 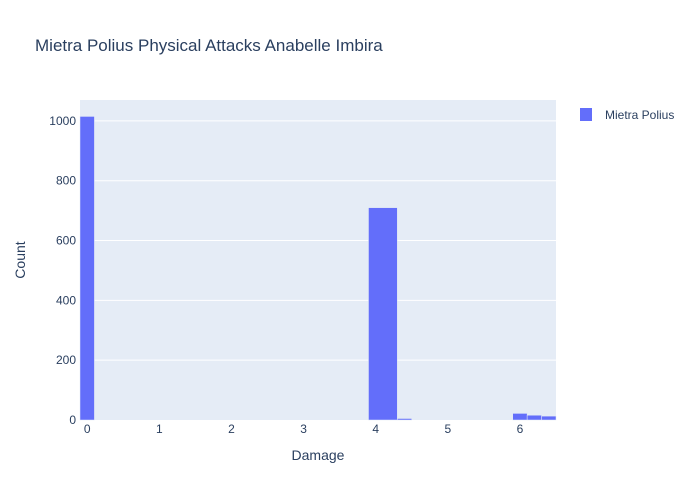 I want to click on x-tick-label: 4, so click(x=375, y=429).